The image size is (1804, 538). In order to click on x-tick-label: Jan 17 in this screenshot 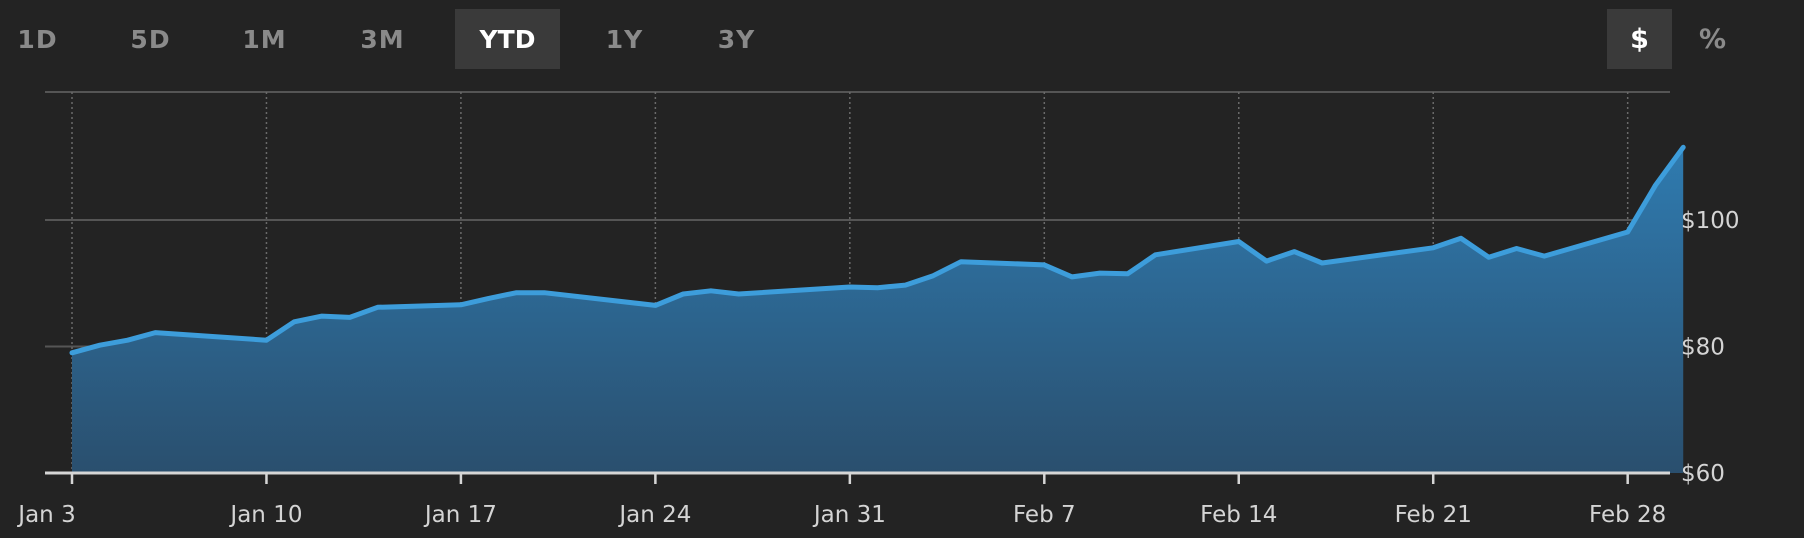, I will do `click(460, 515)`.